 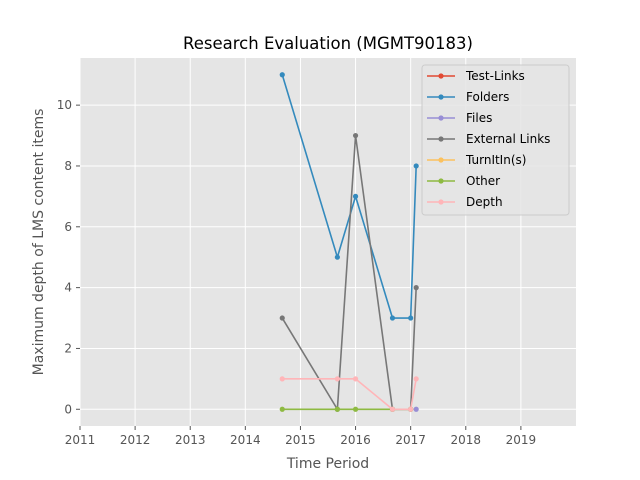 What do you see at coordinates (465, 202) in the screenshot?
I see `legend-entry: Depth` at bounding box center [465, 202].